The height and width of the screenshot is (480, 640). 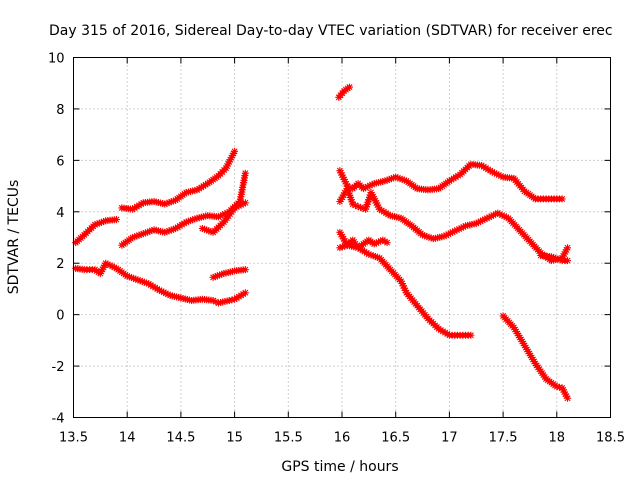 What do you see at coordinates (14, 237) in the screenshot?
I see `y-axis-title: SDTVAR / TECUs` at bounding box center [14, 237].